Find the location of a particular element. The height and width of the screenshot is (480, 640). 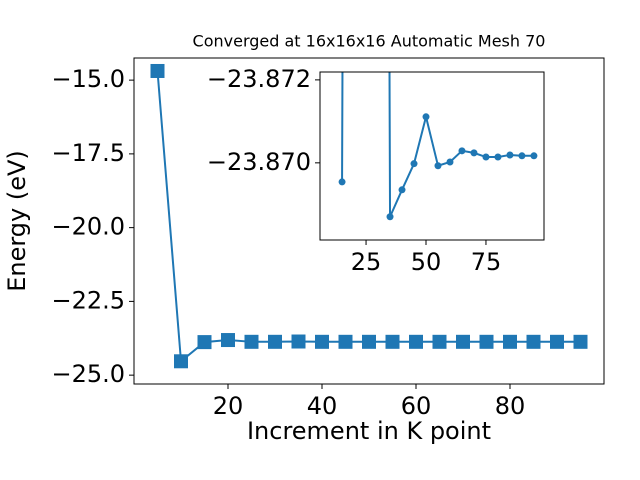

x-tick-label: 75 is located at coordinates (486, 262).